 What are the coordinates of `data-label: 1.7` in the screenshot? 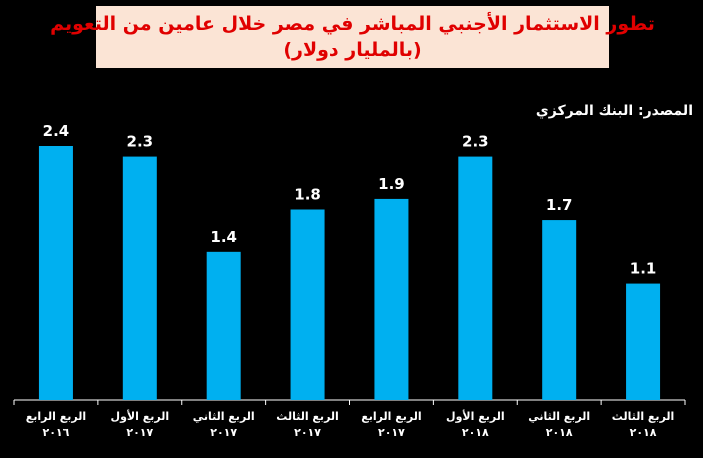 It's located at (559, 205).